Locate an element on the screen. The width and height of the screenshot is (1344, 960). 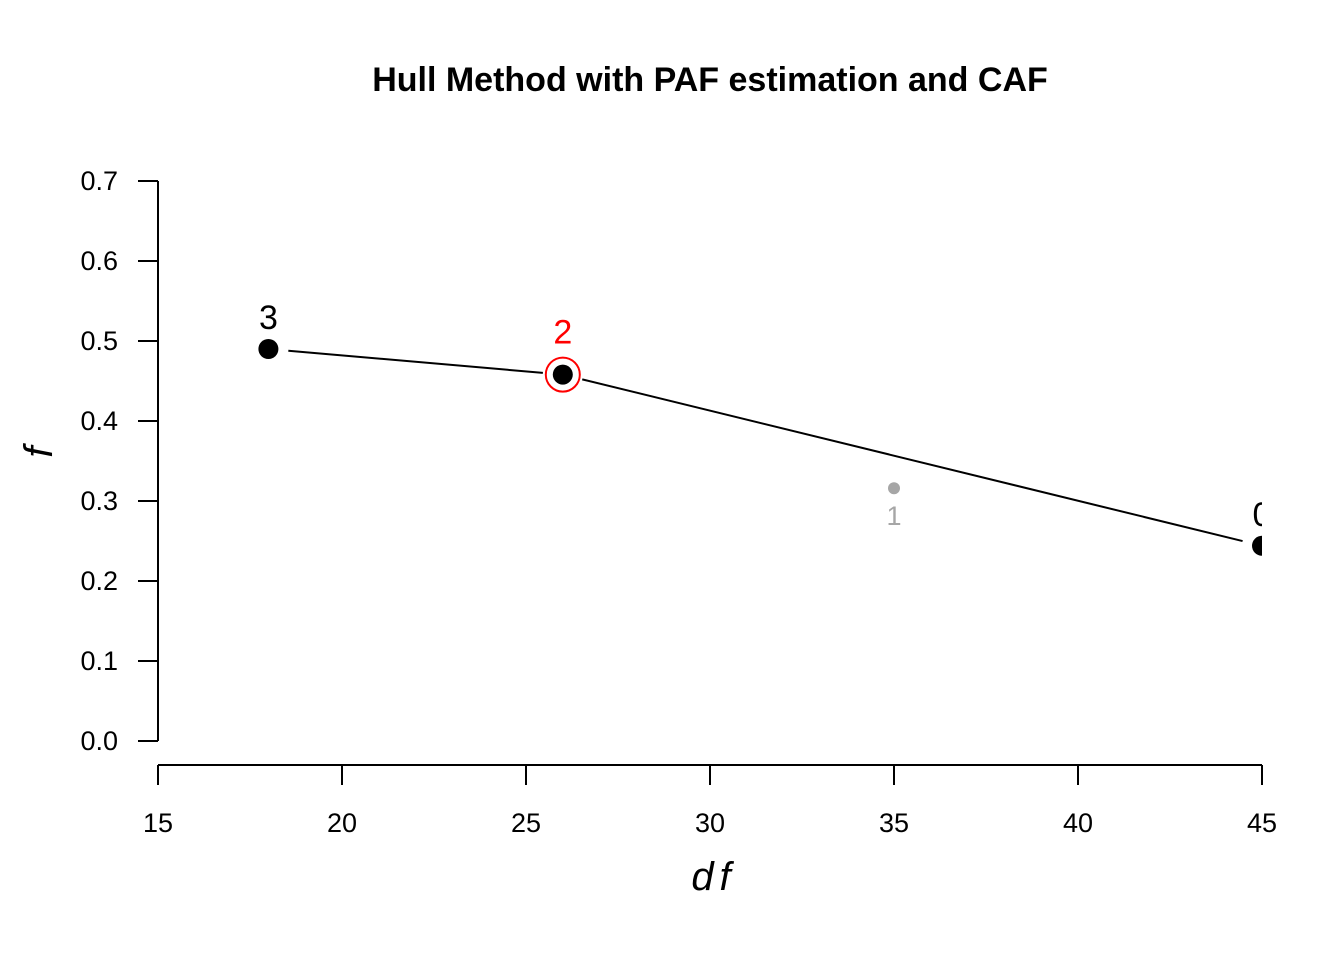
y-tick-label: 0.2 is located at coordinates (99, 581).